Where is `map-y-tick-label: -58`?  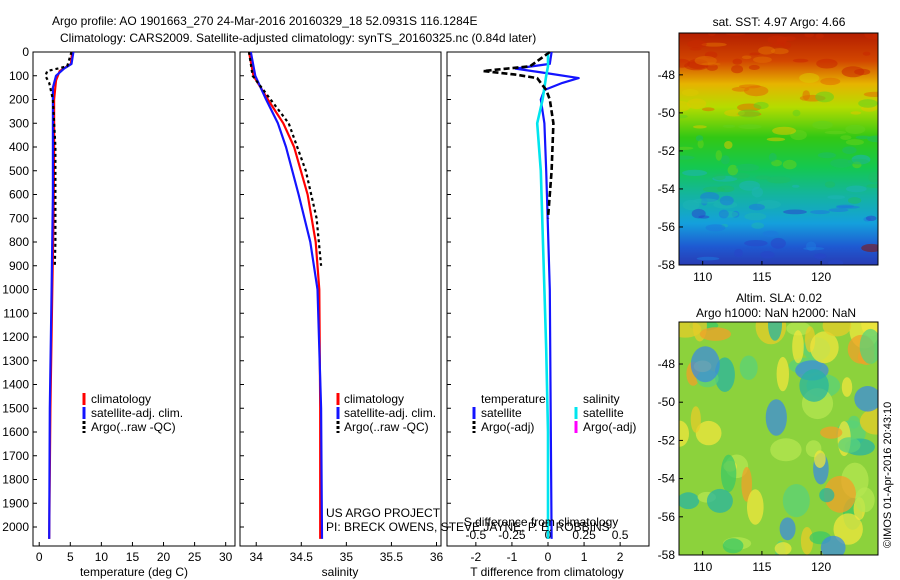 map-y-tick-label: -58 is located at coordinates (667, 265).